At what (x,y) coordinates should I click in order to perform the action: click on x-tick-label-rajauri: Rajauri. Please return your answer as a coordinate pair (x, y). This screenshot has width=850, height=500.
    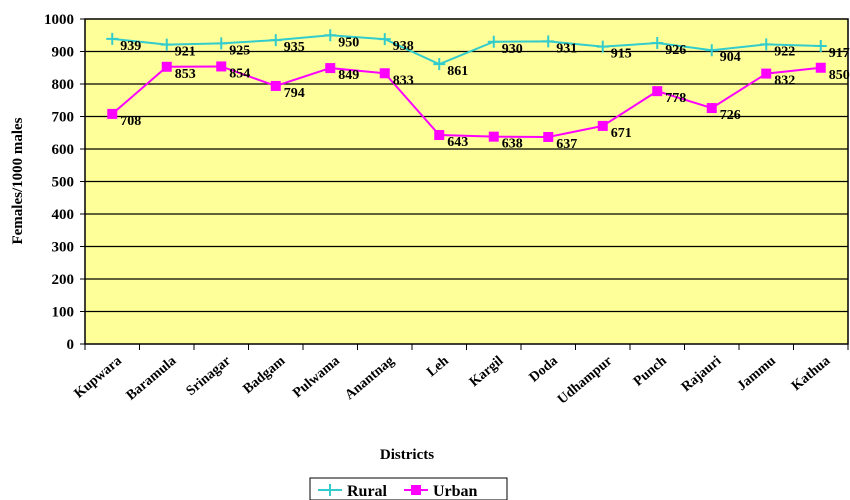
    Looking at the image, I should click on (701, 375).